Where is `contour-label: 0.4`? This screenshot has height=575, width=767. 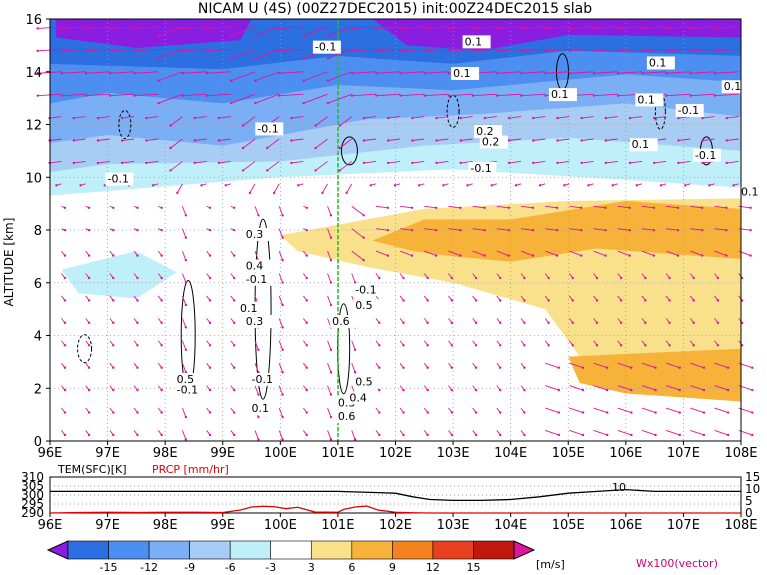
contour-label: 0.4 is located at coordinates (358, 397).